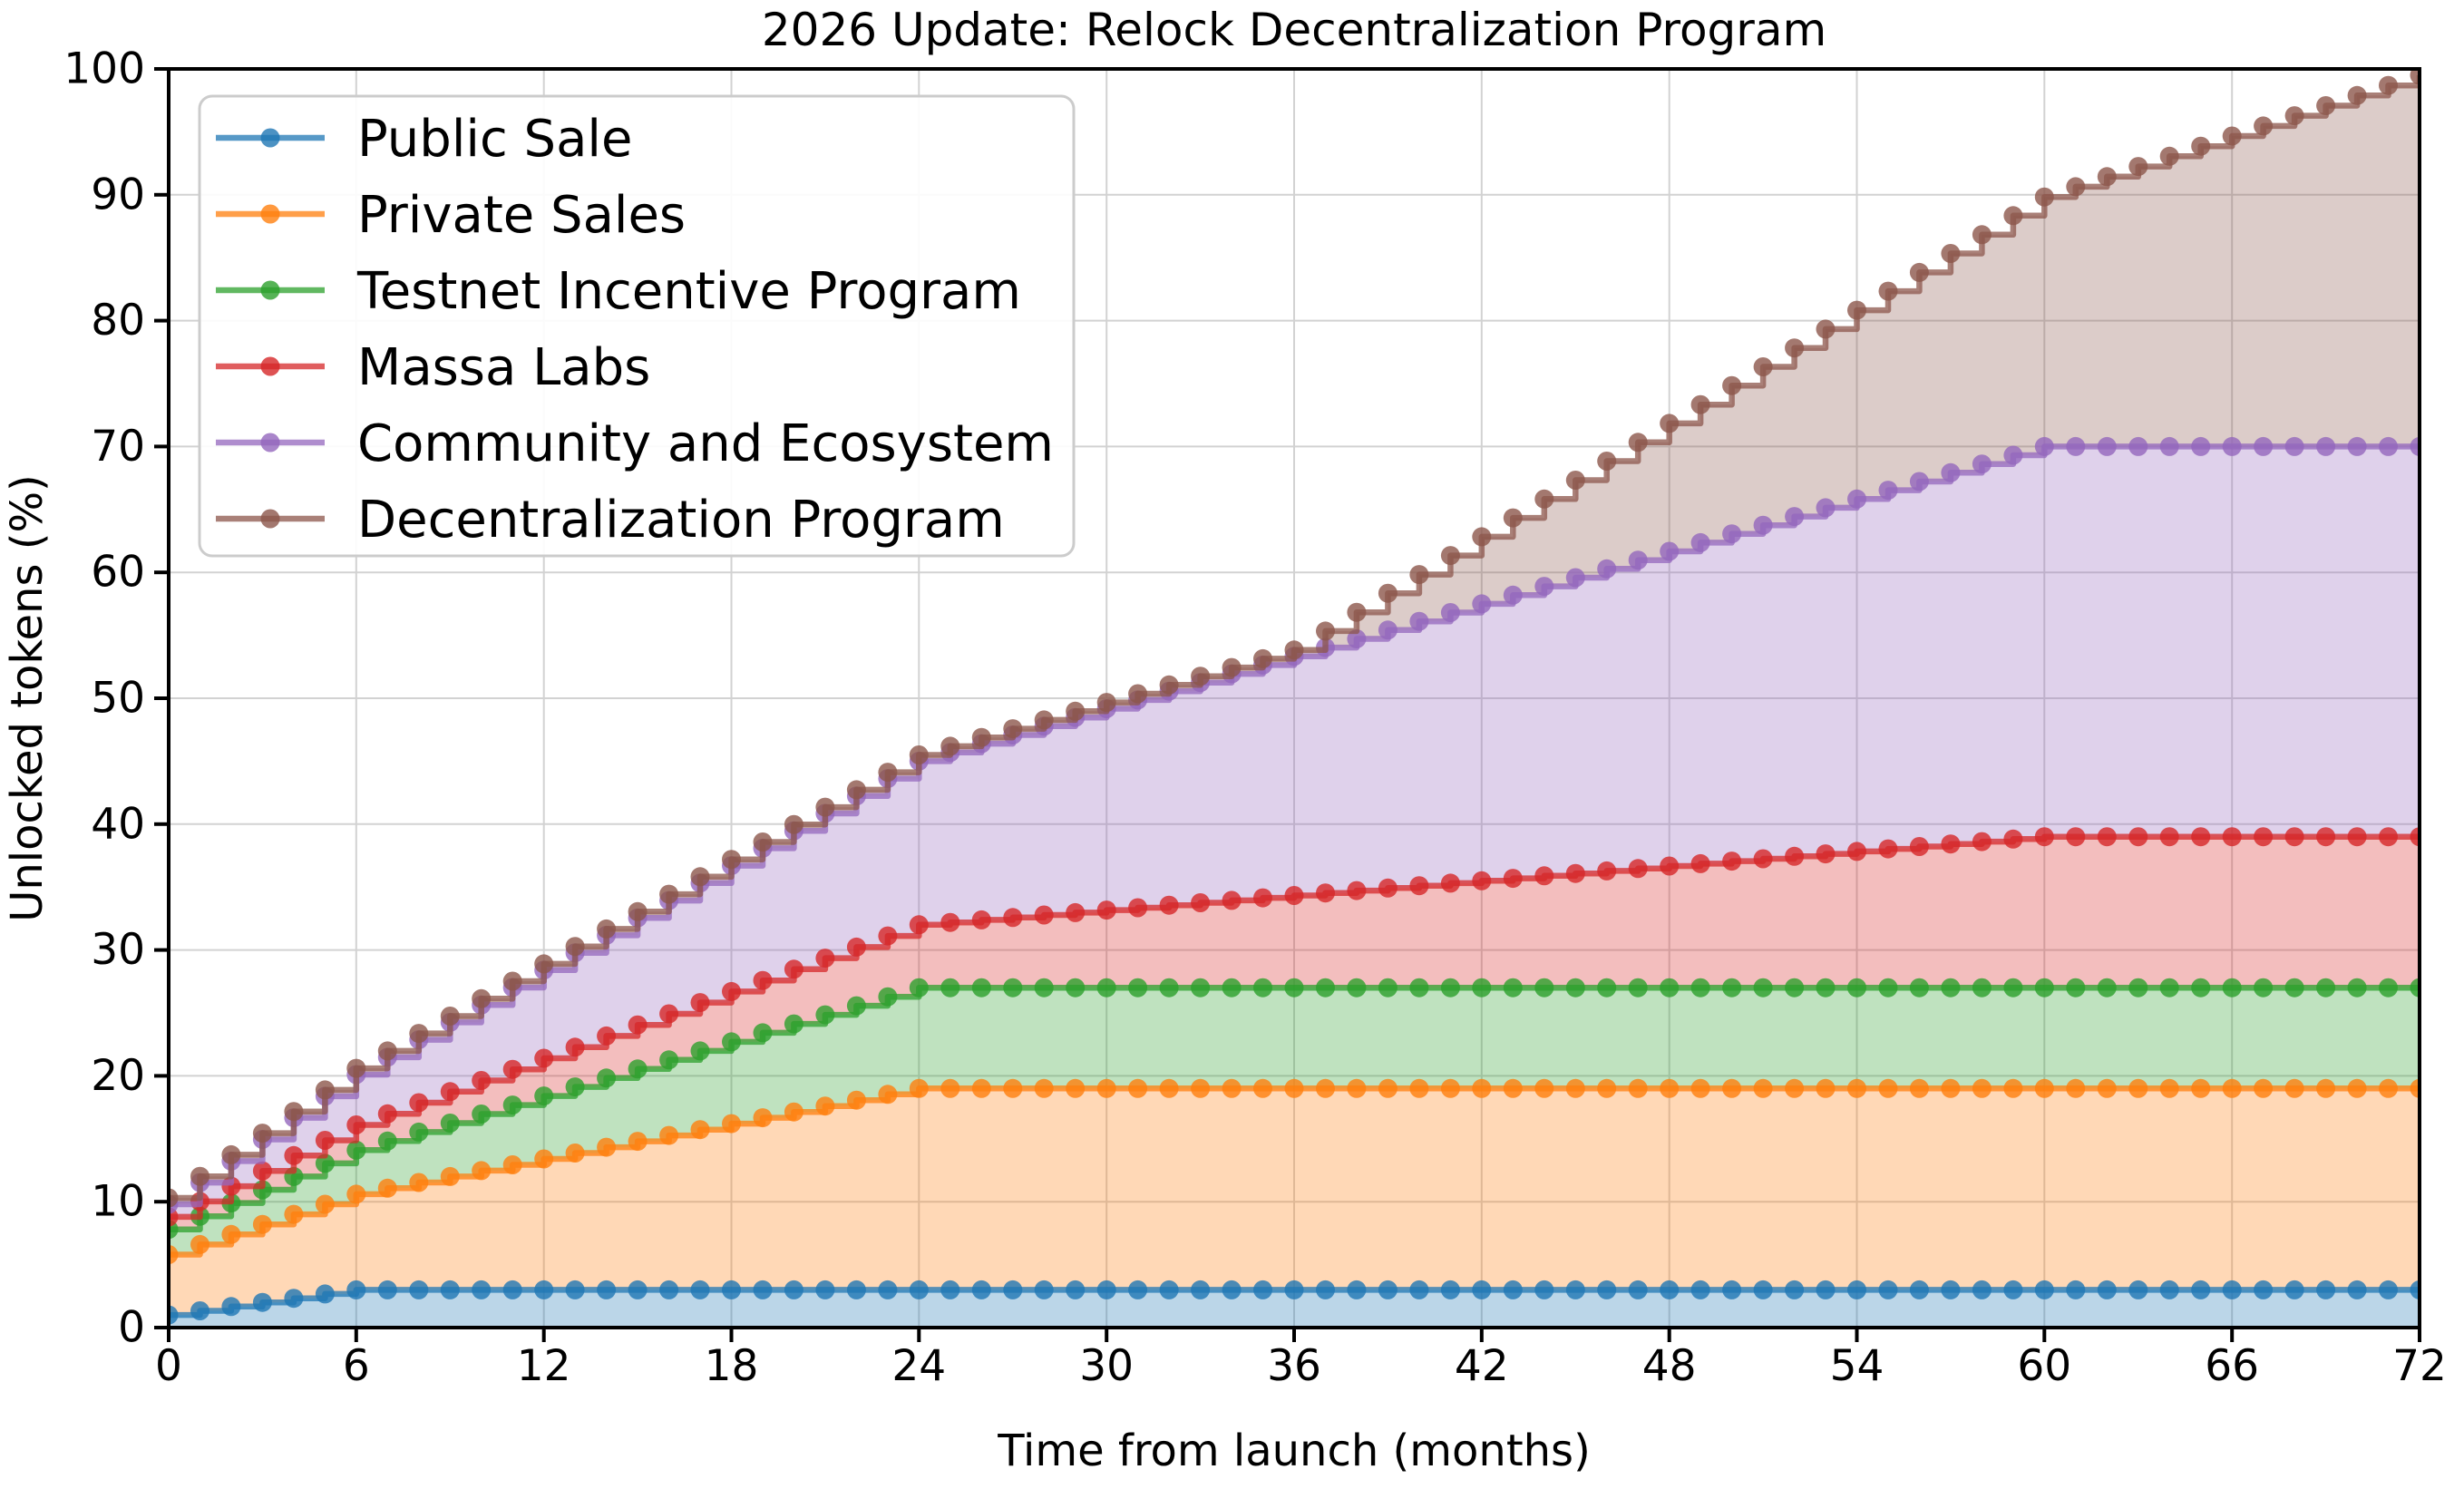 Image resolution: width=2464 pixels, height=1489 pixels. I want to click on x-tick-label-72: 72, so click(2419, 1366).